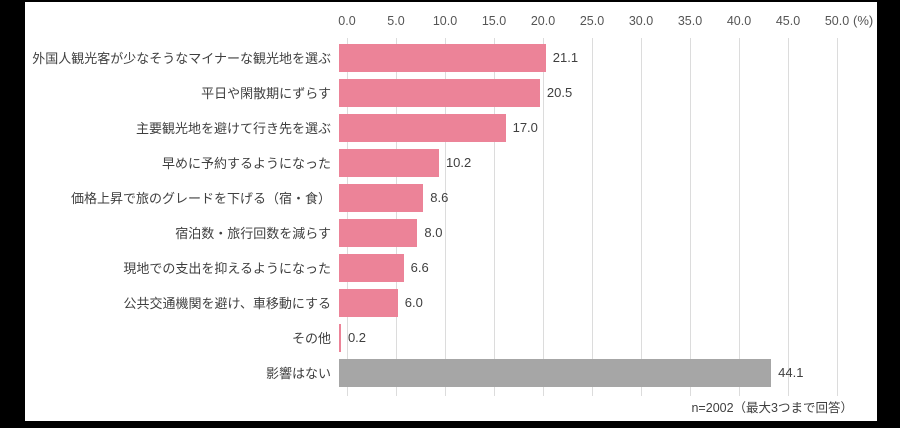  Describe the element at coordinates (311, 338) in the screenshot. I see `category-label: その他` at that location.